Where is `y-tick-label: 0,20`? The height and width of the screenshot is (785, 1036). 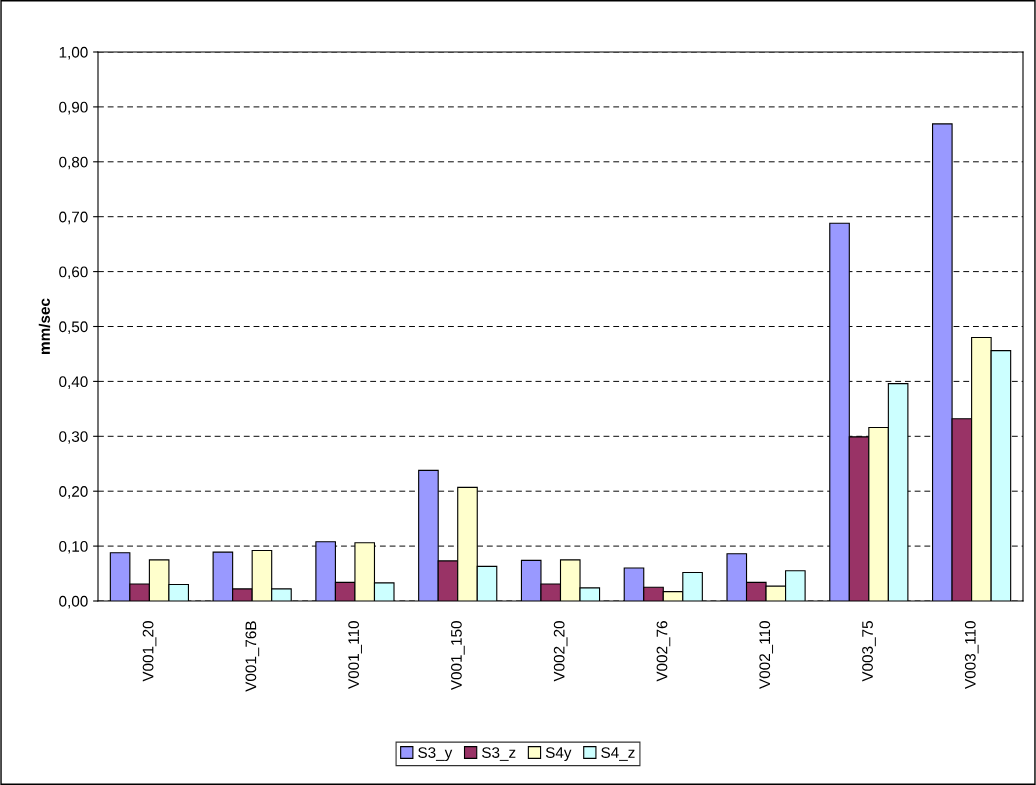 y-tick-label: 0,20 is located at coordinates (73, 492).